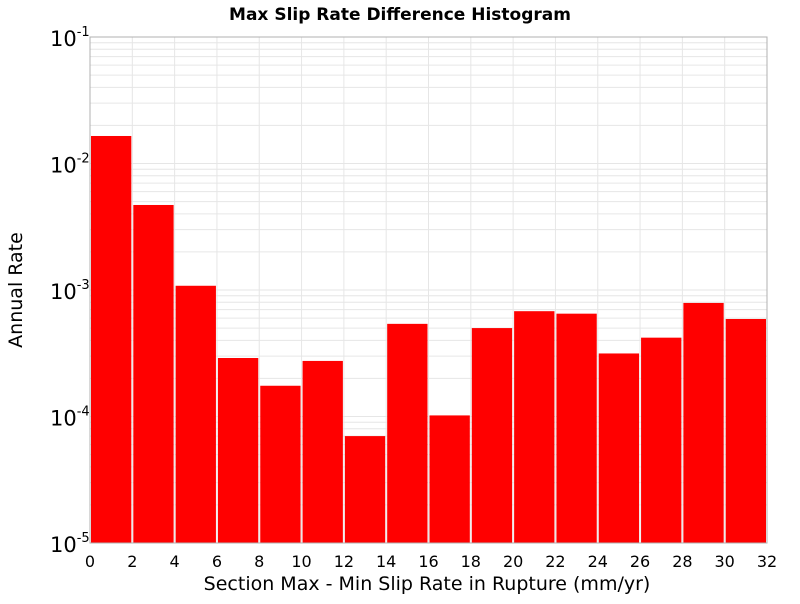 The height and width of the screenshot is (604, 800). I want to click on y-tick-label: 10⁻¹, so click(70, 38).